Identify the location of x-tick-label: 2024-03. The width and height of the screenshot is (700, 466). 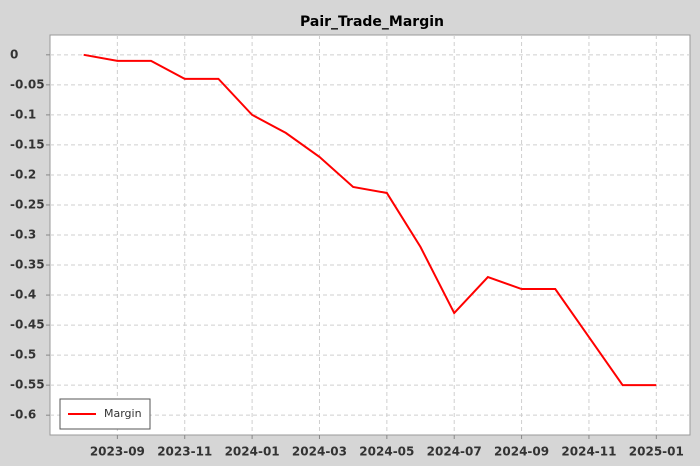
(319, 452).